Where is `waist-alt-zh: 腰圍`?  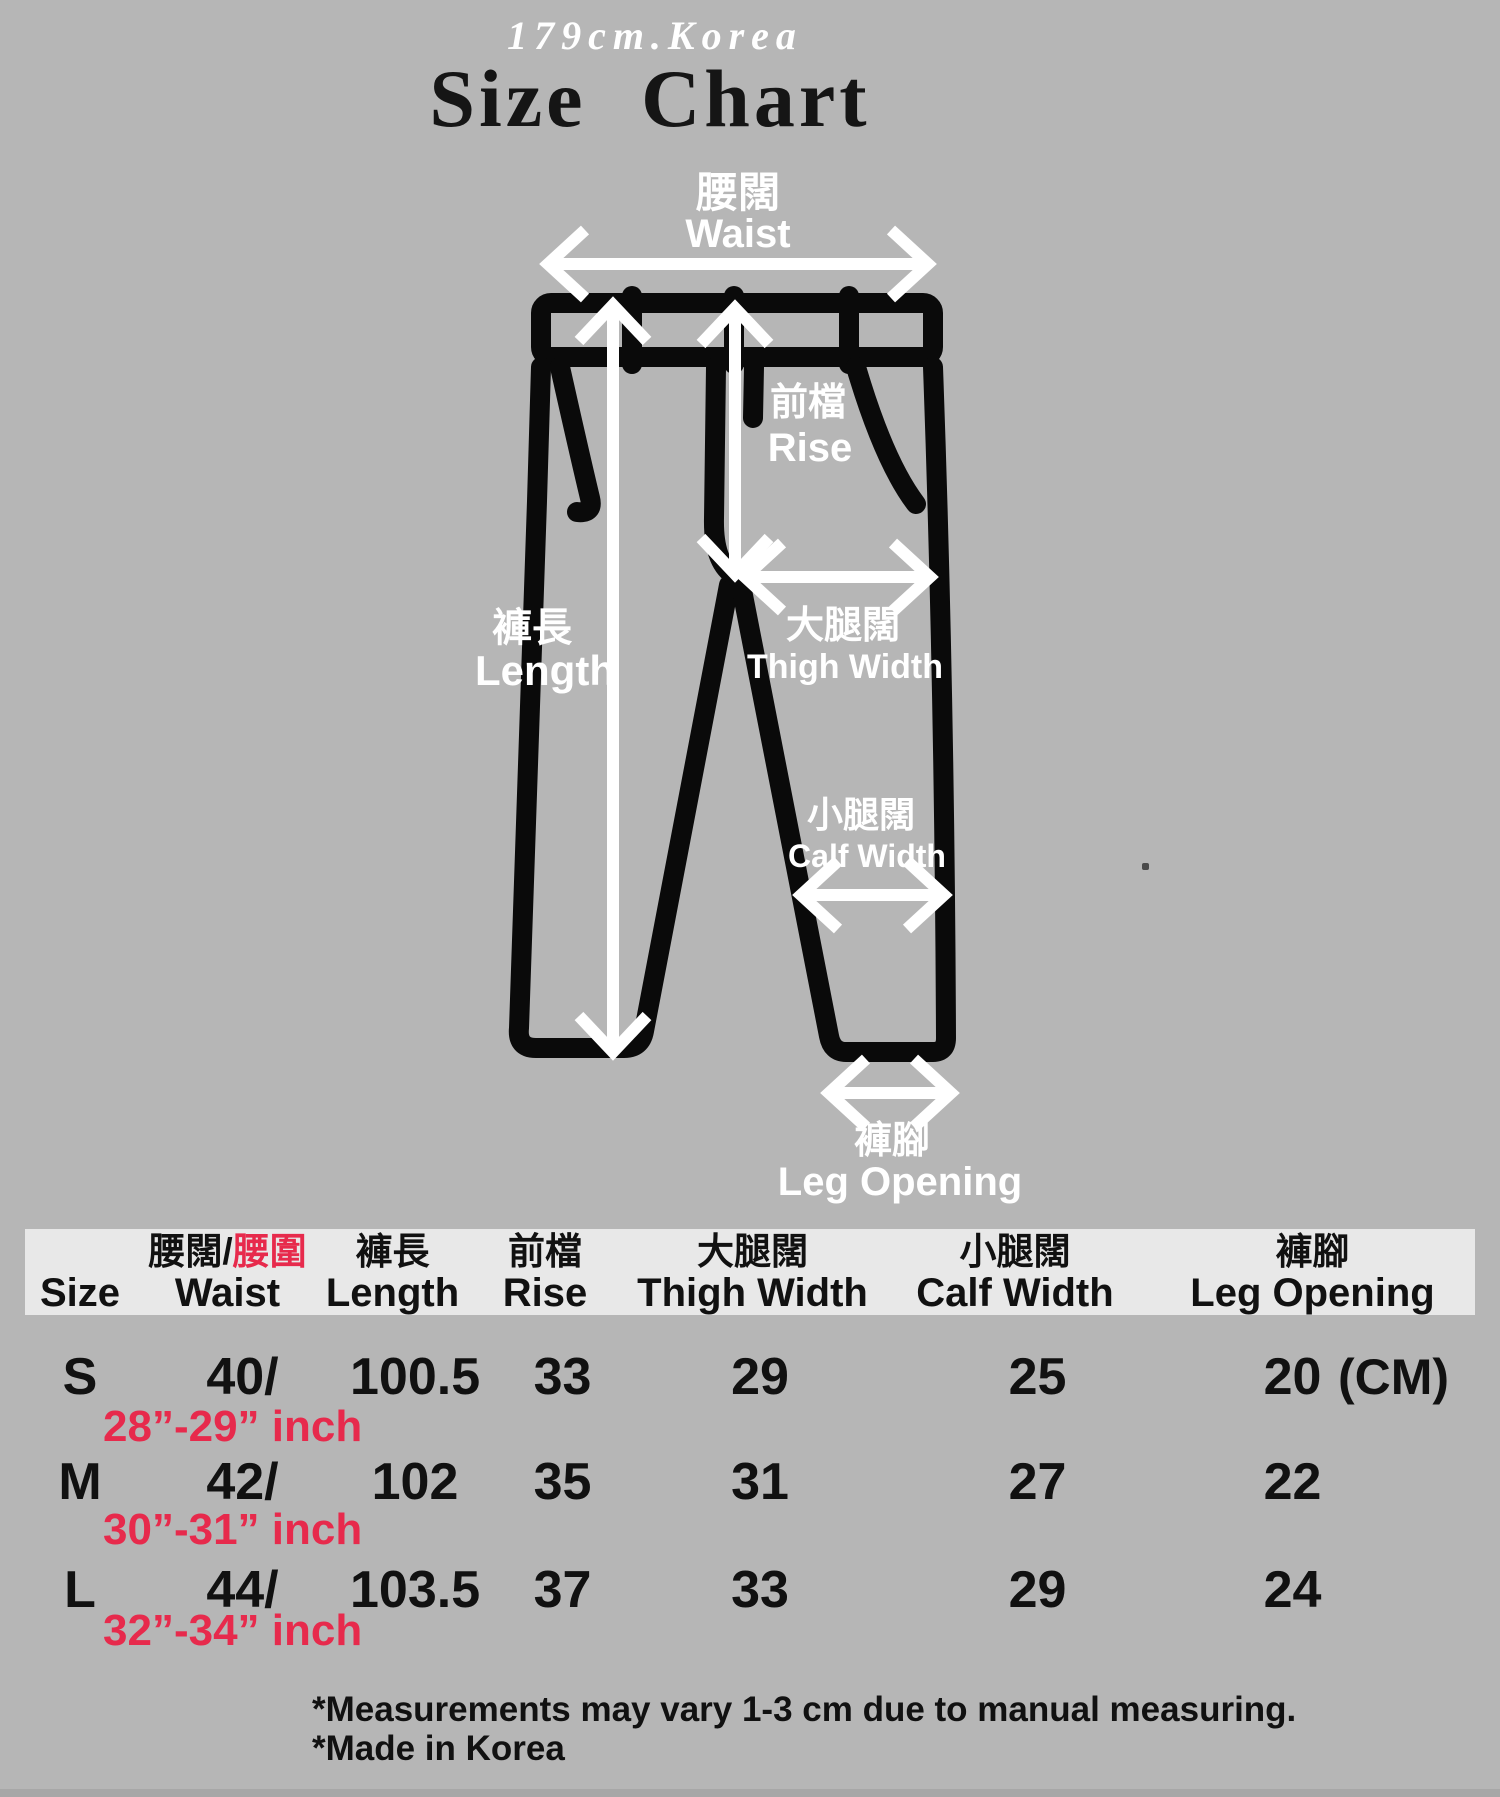 waist-alt-zh: 腰圍 is located at coordinates (269, 1251).